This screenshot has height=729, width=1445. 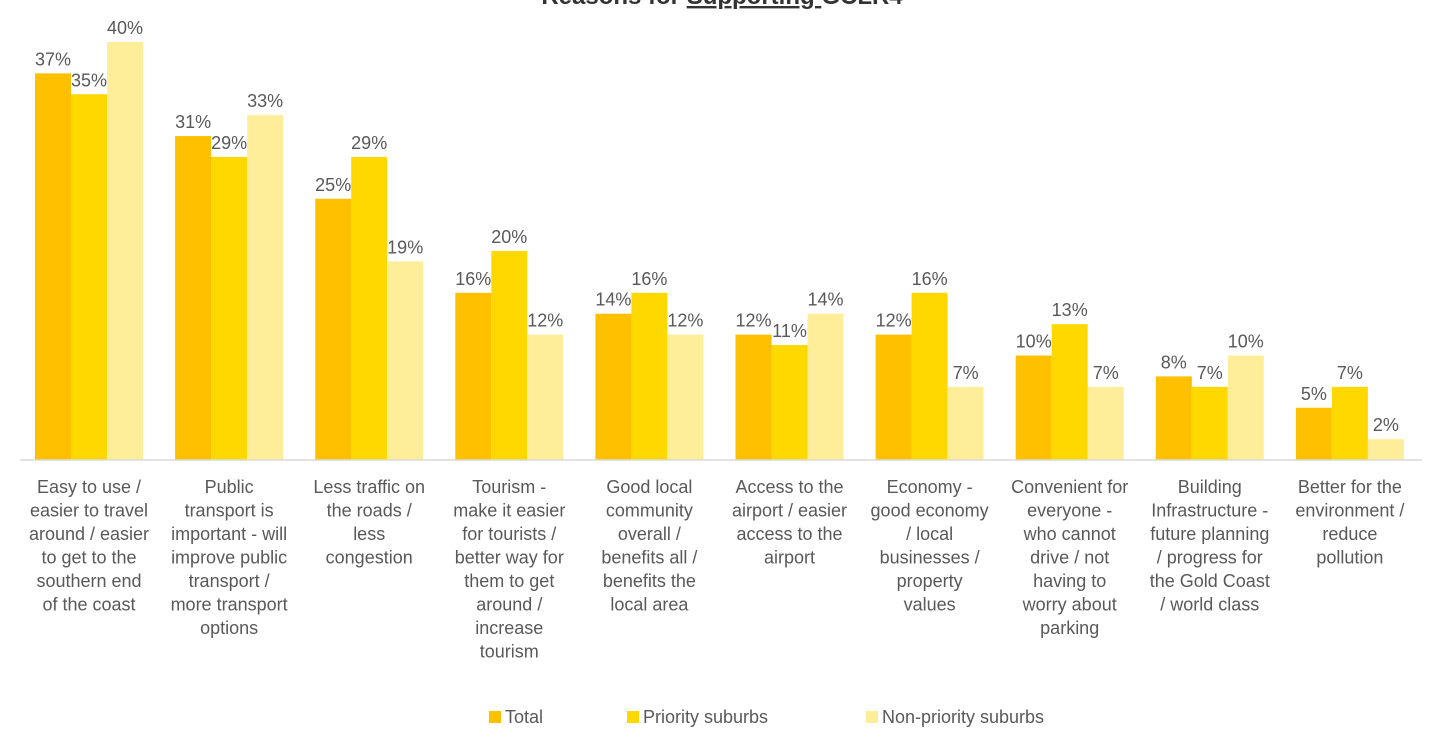 What do you see at coordinates (929, 534) in the screenshot?
I see `category-label-line: / local` at bounding box center [929, 534].